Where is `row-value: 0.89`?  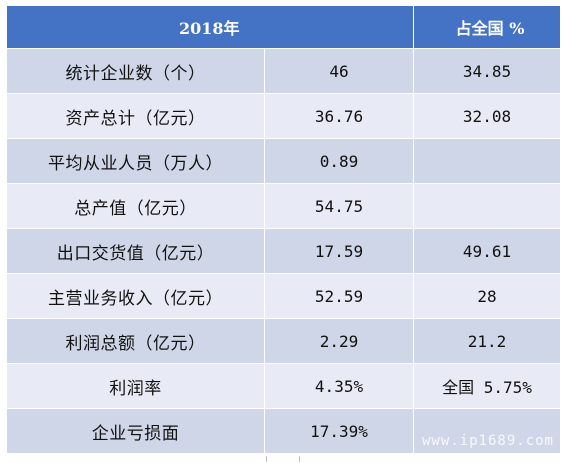 row-value: 0.89 is located at coordinates (339, 161).